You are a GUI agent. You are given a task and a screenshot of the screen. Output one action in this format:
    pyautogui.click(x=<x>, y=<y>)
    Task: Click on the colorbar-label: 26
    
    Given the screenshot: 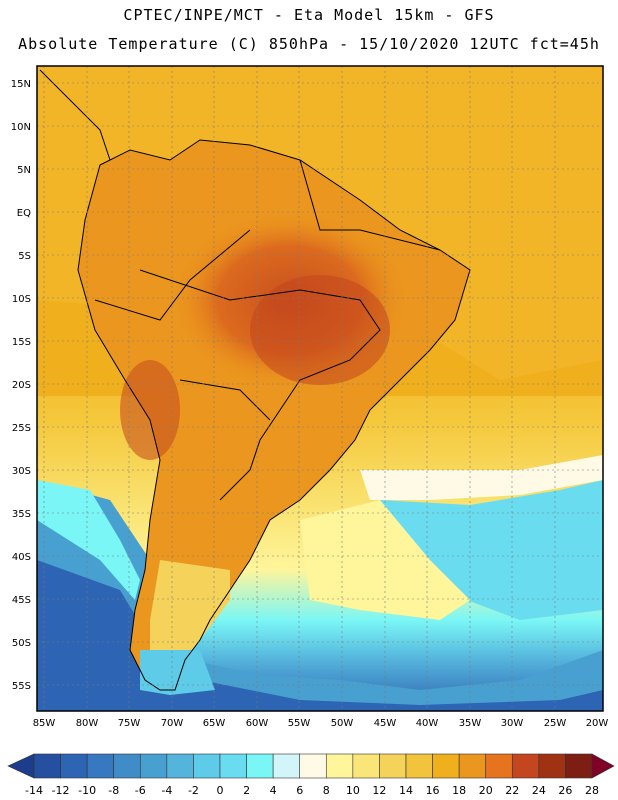 What is the action you would take?
    pyautogui.click(x=565, y=790)
    